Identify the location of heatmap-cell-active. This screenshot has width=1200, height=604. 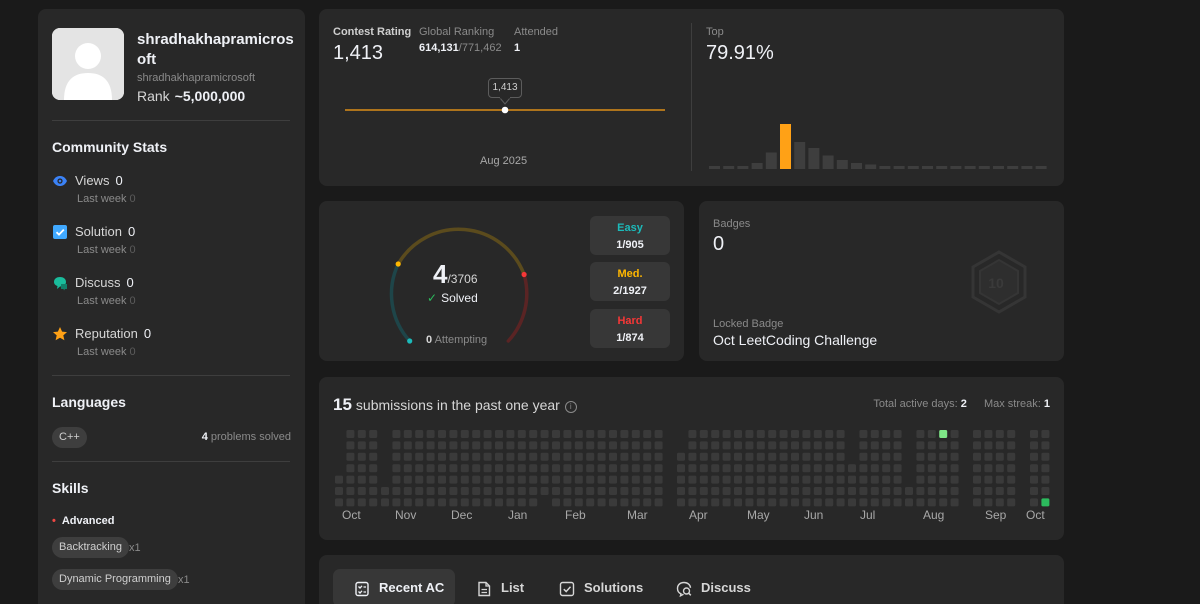
(943, 434).